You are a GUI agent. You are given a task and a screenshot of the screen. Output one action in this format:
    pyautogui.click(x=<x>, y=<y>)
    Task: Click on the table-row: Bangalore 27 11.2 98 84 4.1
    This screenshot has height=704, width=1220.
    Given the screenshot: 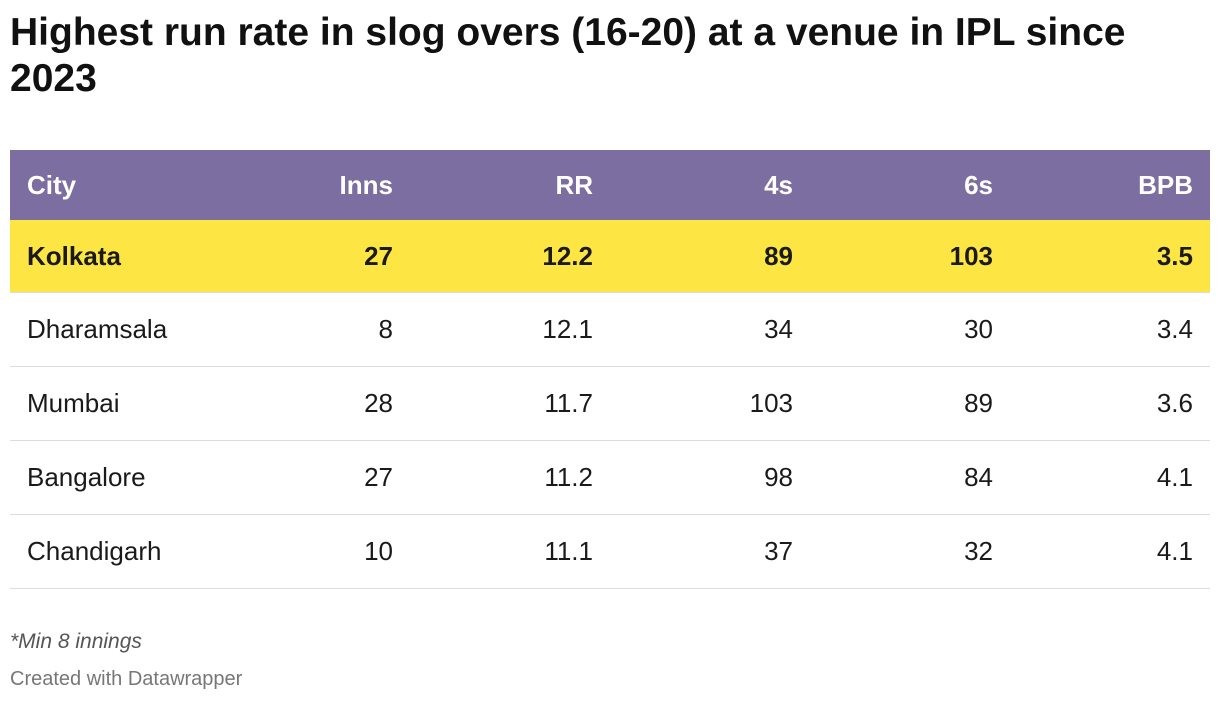 What is the action you would take?
    pyautogui.click(x=610, y=477)
    